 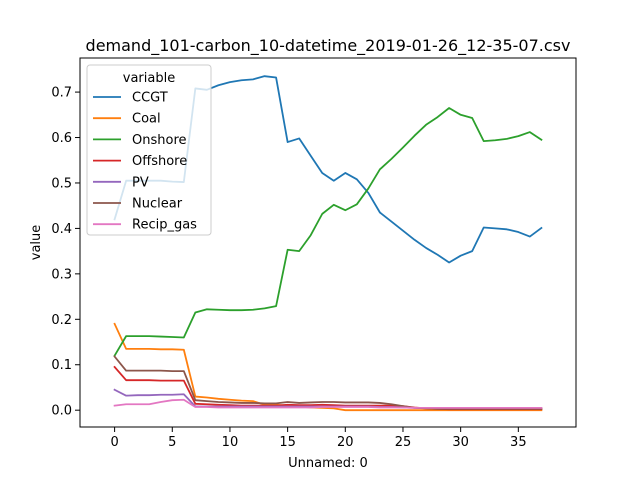 I want to click on series-line-nuclear, so click(x=328, y=382).